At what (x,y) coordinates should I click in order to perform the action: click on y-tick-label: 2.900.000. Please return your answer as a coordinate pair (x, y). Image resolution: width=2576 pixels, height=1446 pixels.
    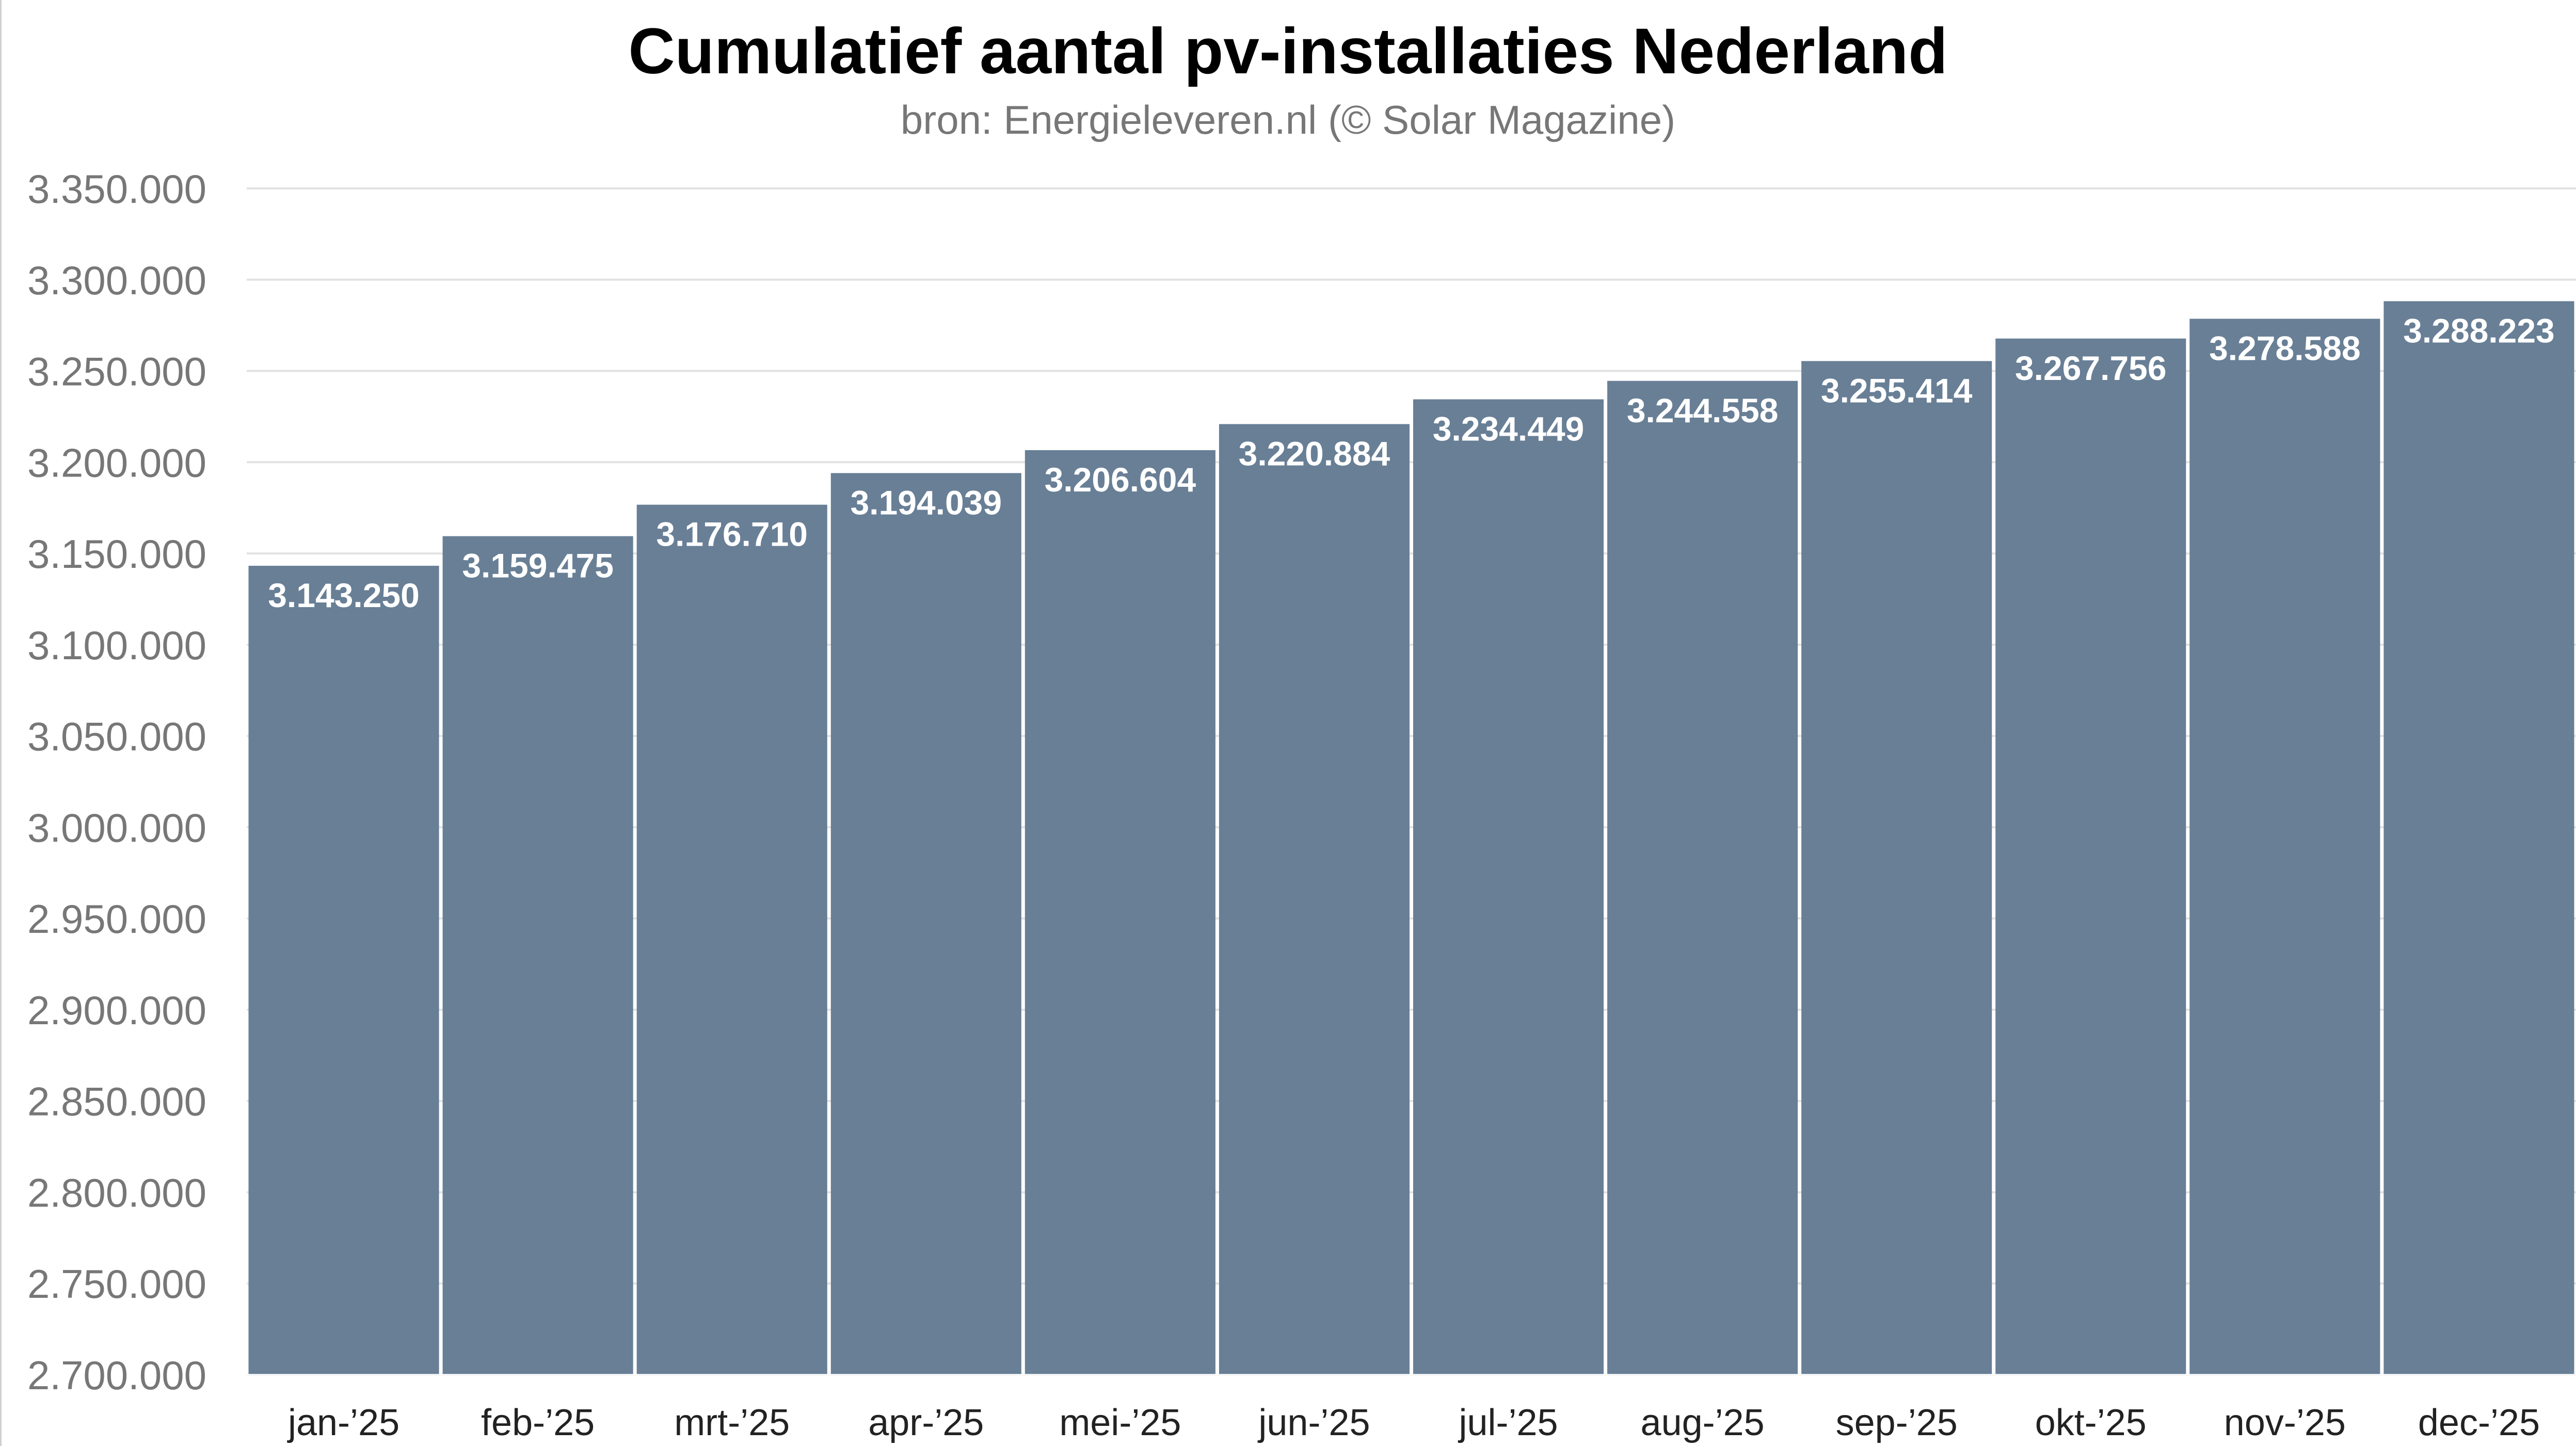
    Looking at the image, I should click on (116, 1010).